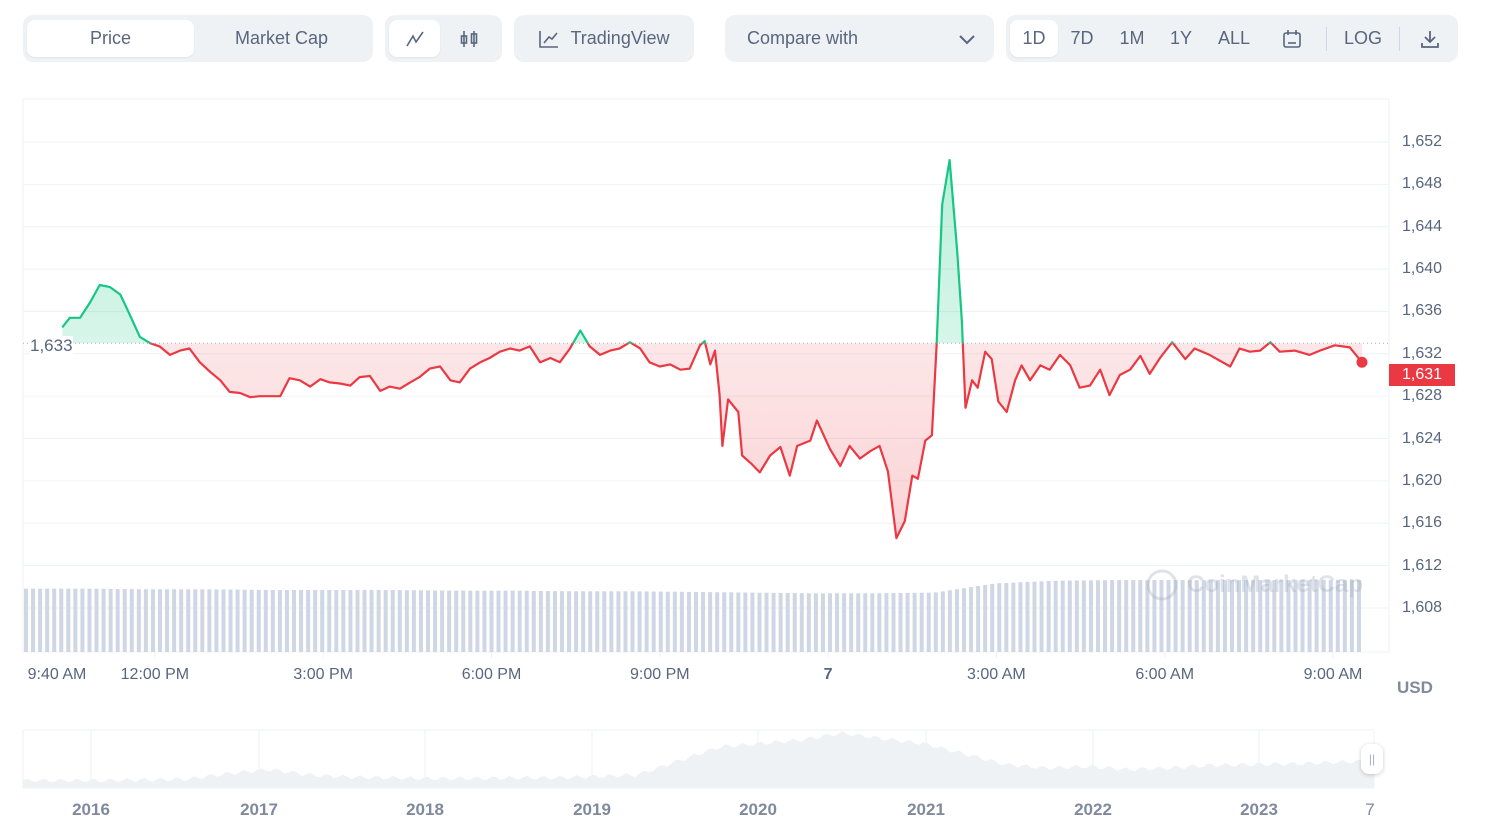  I want to click on y-tick-label: 1,644, so click(1422, 226).